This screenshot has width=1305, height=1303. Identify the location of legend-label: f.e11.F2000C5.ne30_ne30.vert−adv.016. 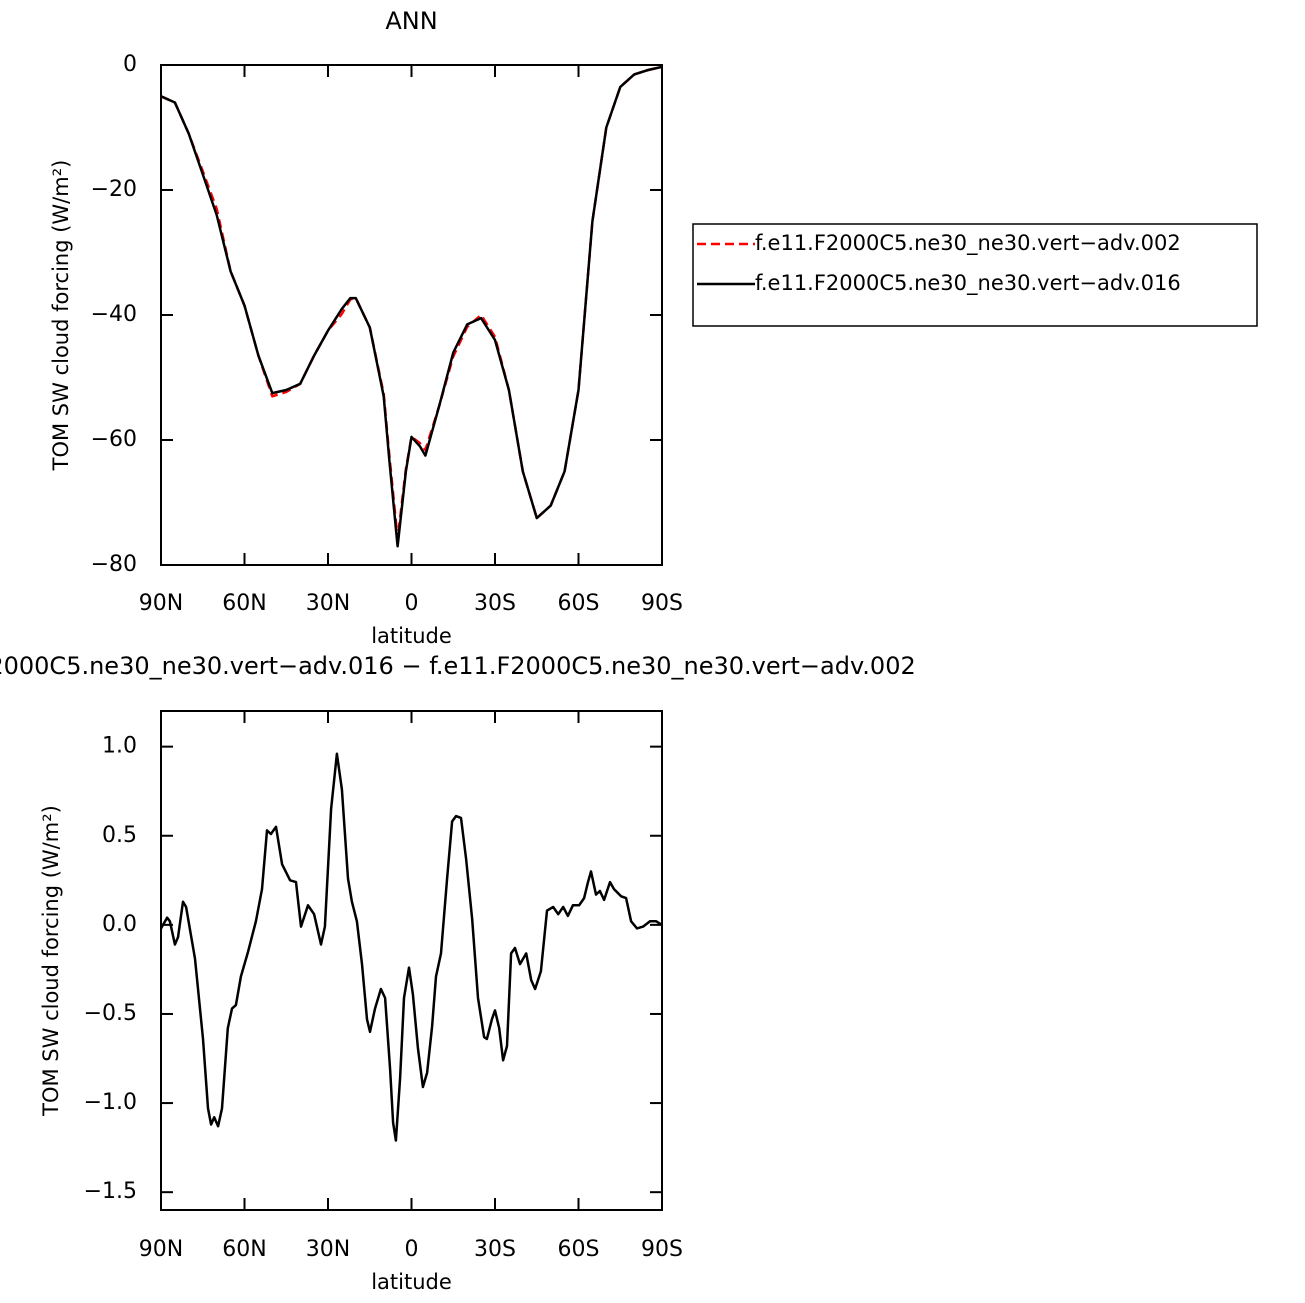
(968, 283).